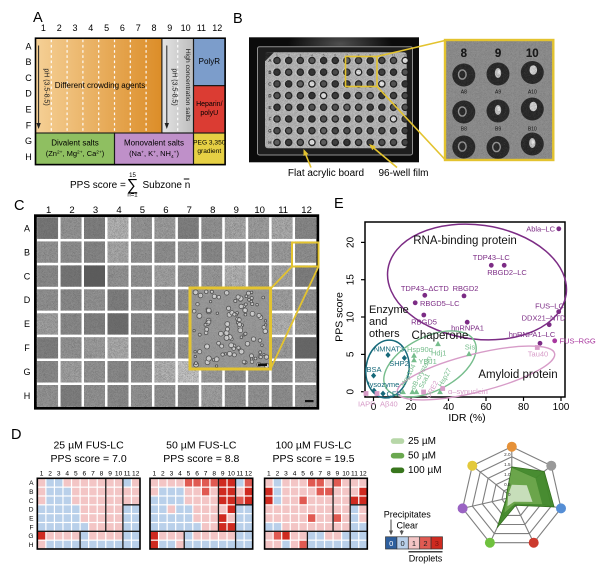 The image size is (600, 574). Describe the element at coordinates (486, 407) in the screenshot. I see `svg-text: 60` at that location.